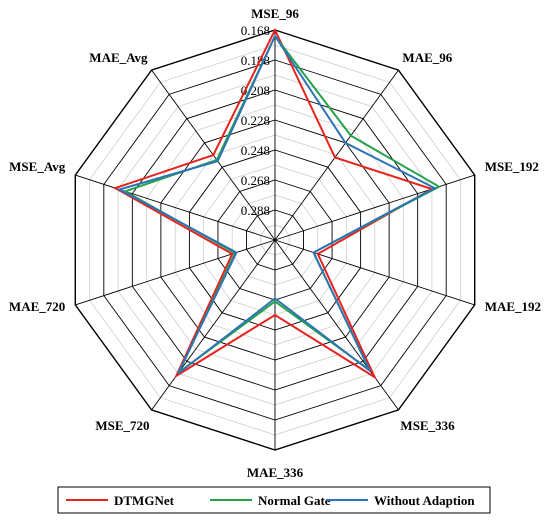 The width and height of the screenshot is (550, 523). Describe the element at coordinates (255, 180) in the screenshot. I see `radial-tick-label: 0.268` at that location.